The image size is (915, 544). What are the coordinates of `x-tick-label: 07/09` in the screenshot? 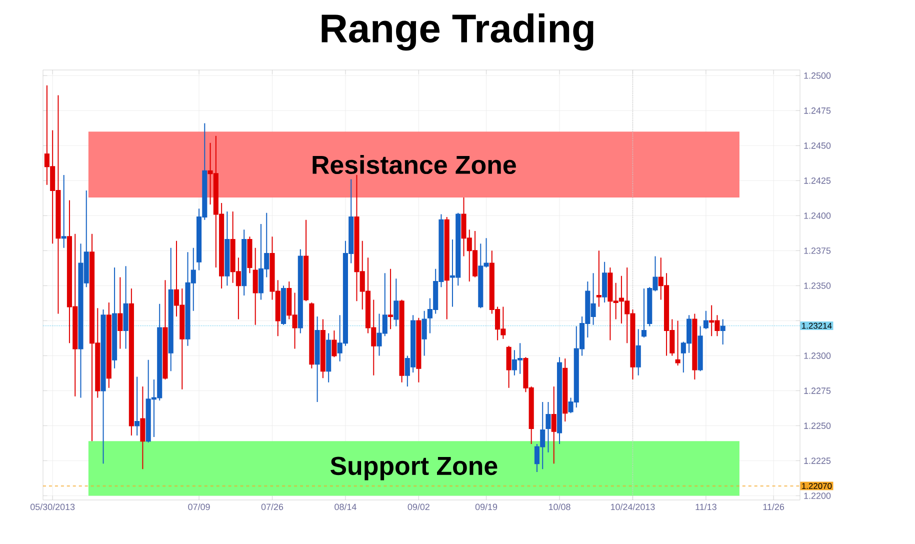 It's located at (199, 507).